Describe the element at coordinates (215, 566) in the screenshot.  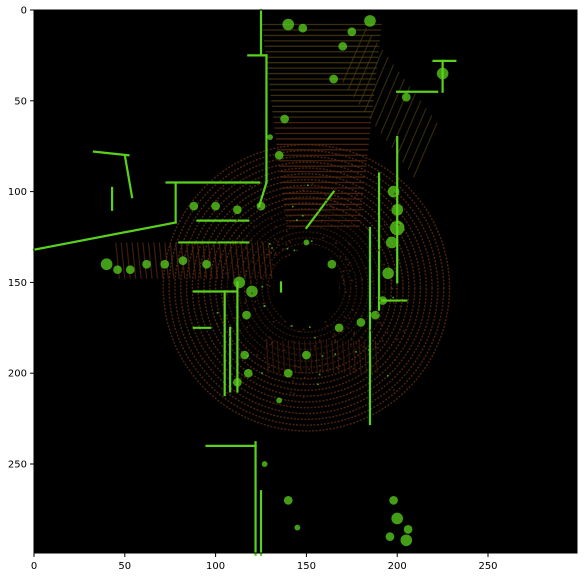
I see `x-tick-label: 100` at that location.